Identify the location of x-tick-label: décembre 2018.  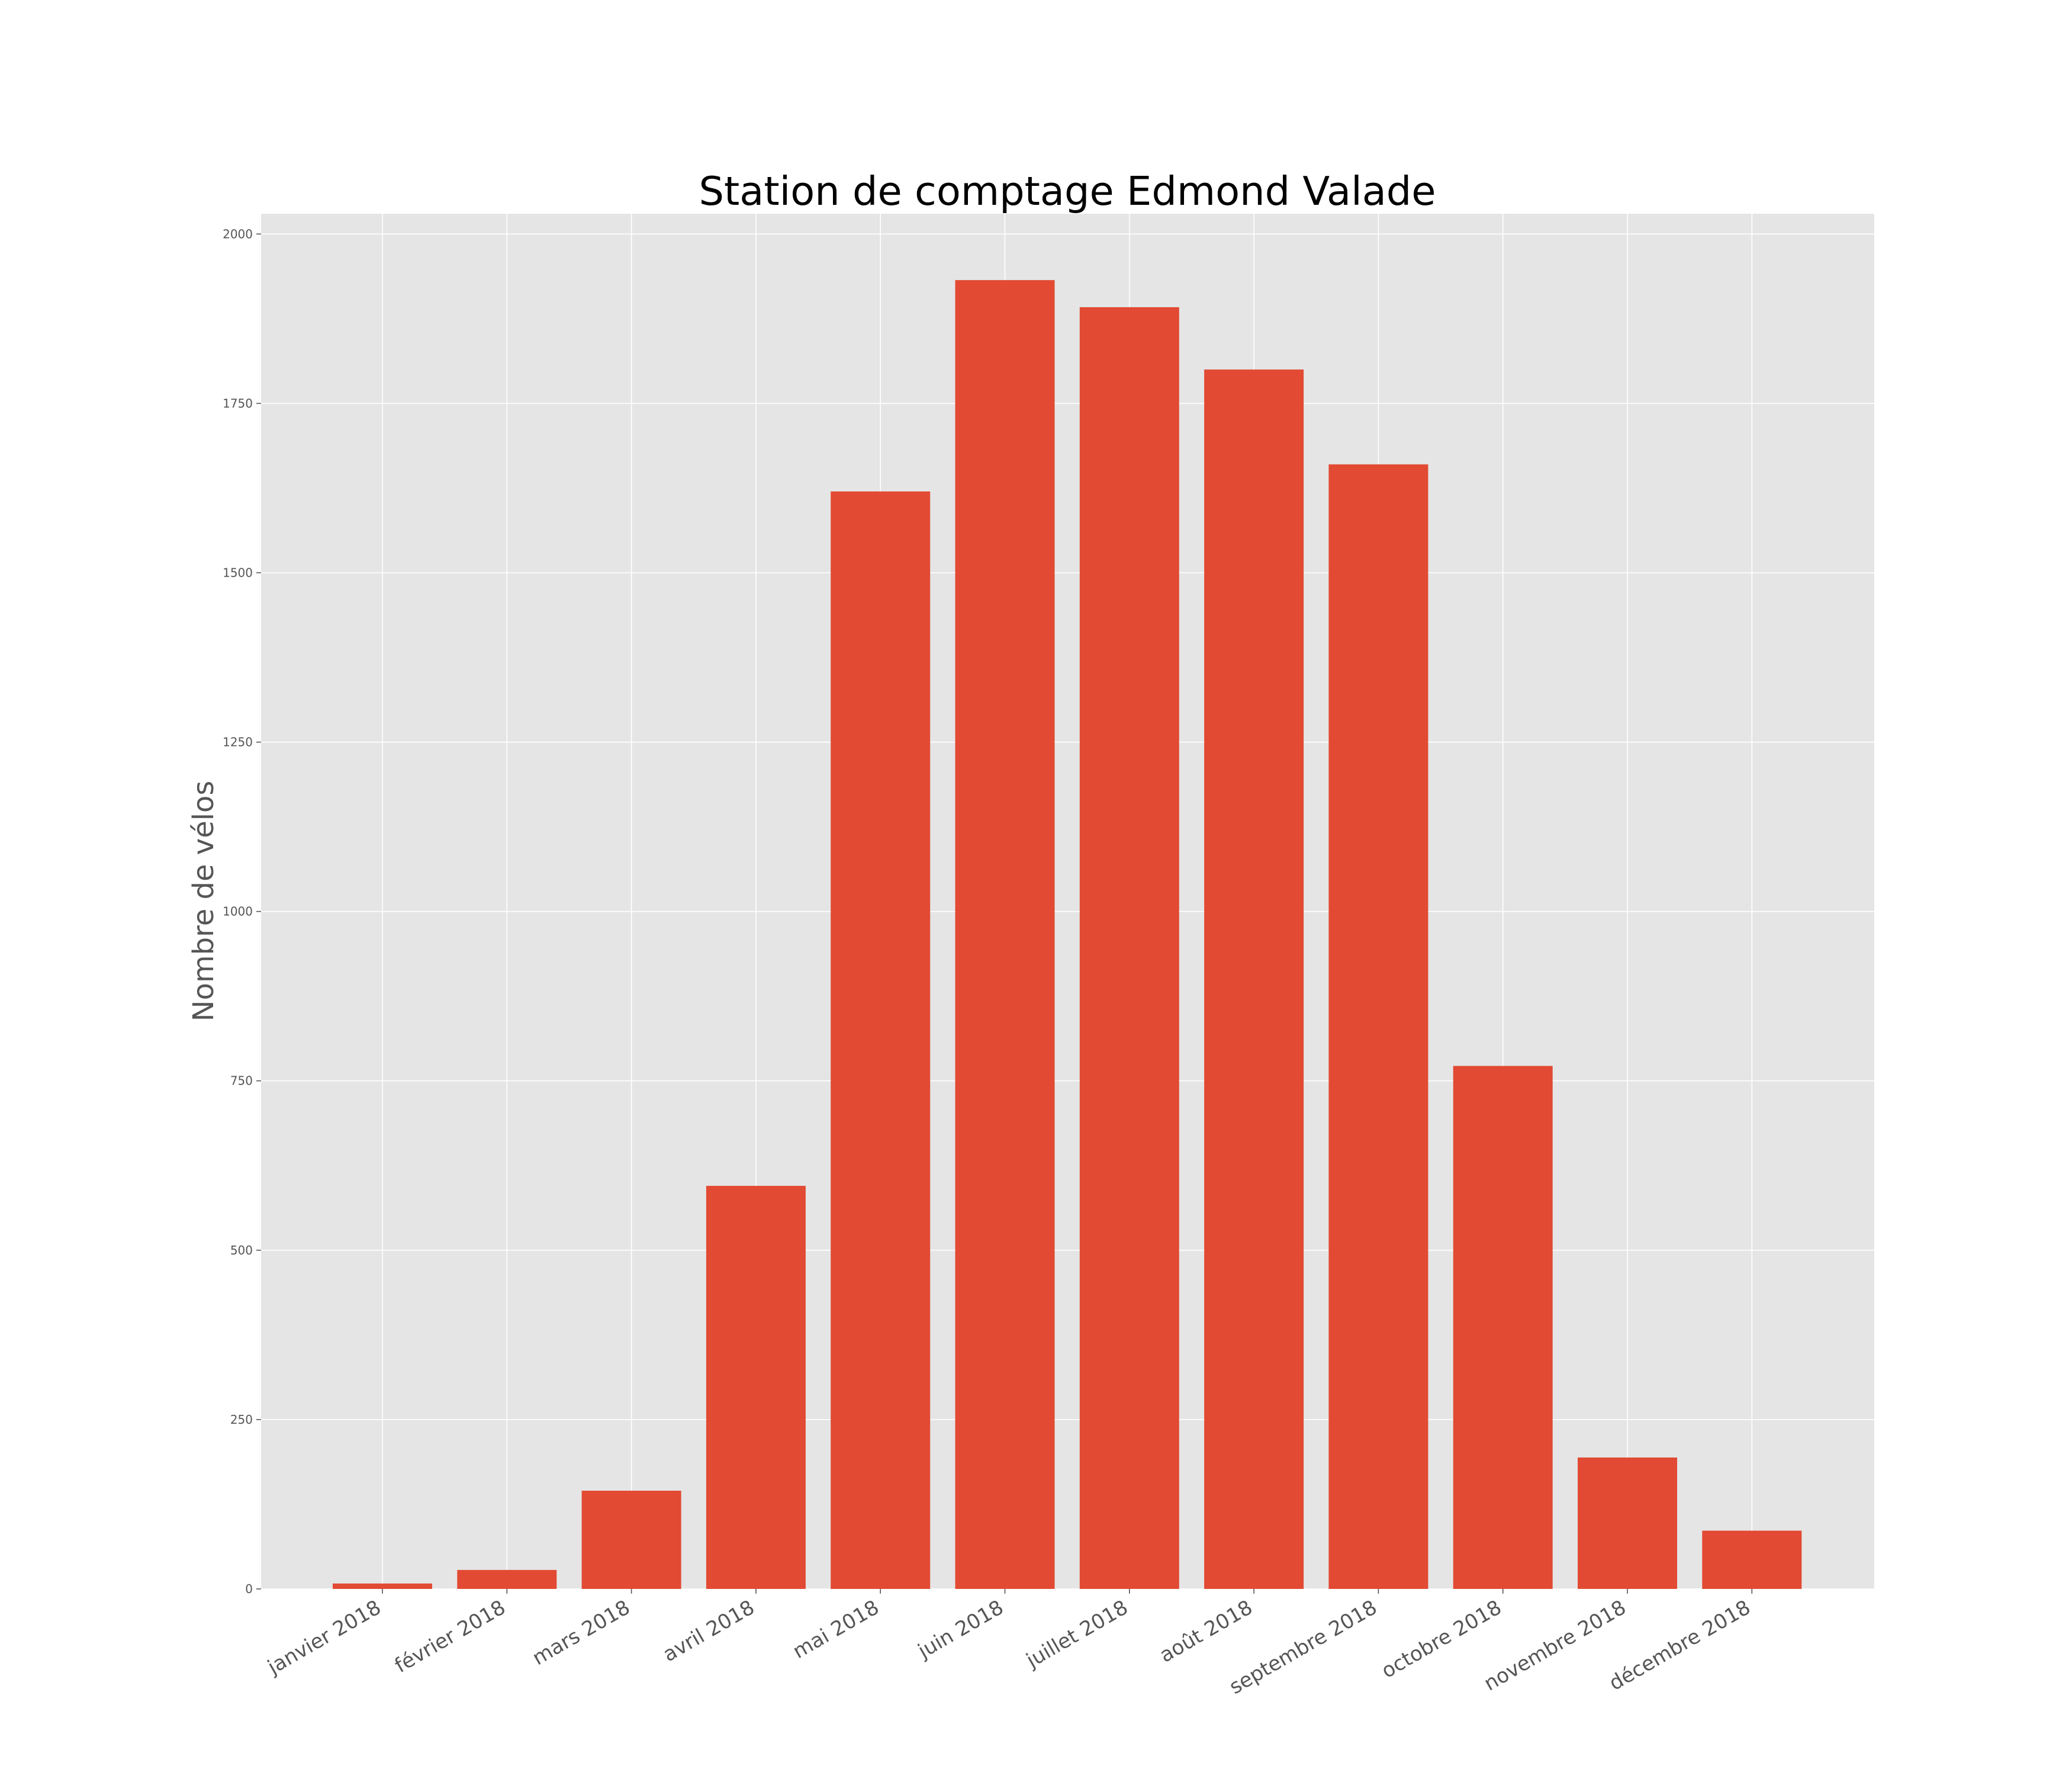
(1679, 1645).